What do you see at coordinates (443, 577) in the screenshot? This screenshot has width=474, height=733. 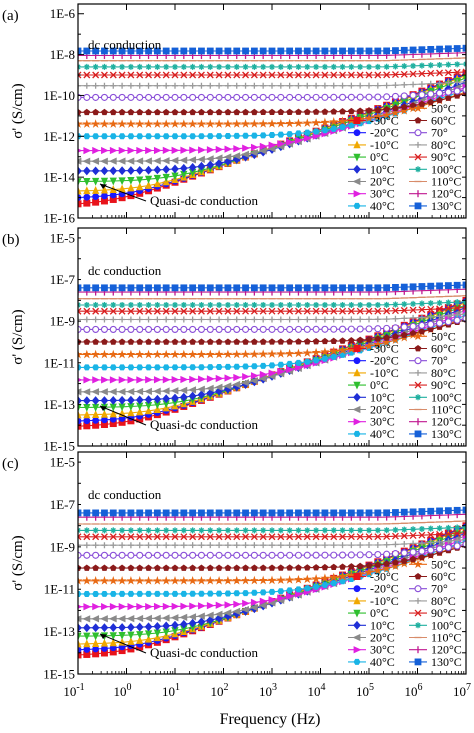 I see `legend-label: 60°C` at bounding box center [443, 577].